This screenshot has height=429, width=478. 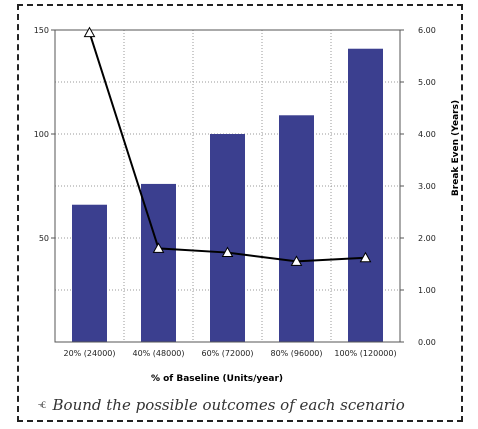 I want to click on x-axis-label: % of Baseline (Units/year), so click(x=217, y=379).